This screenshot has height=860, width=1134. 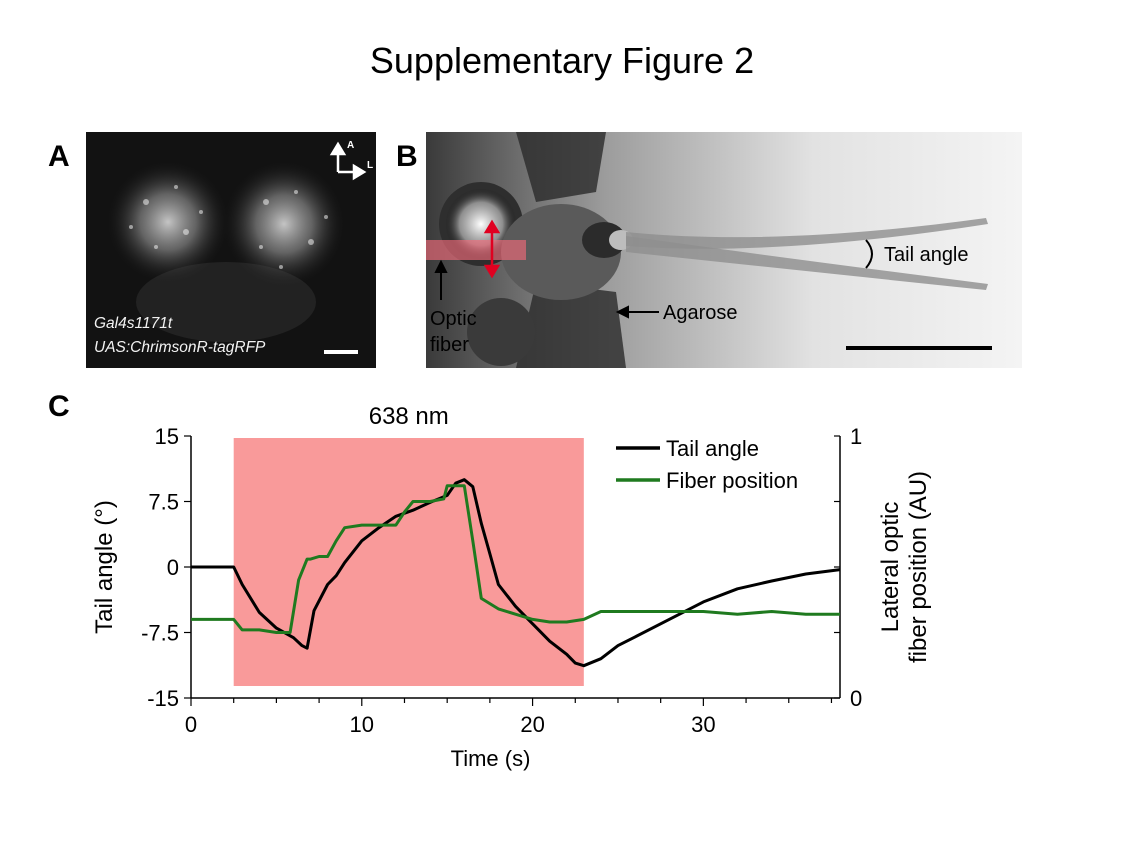 What do you see at coordinates (163, 502) in the screenshot?
I see `y-left-tick-label: 7.5` at bounding box center [163, 502].